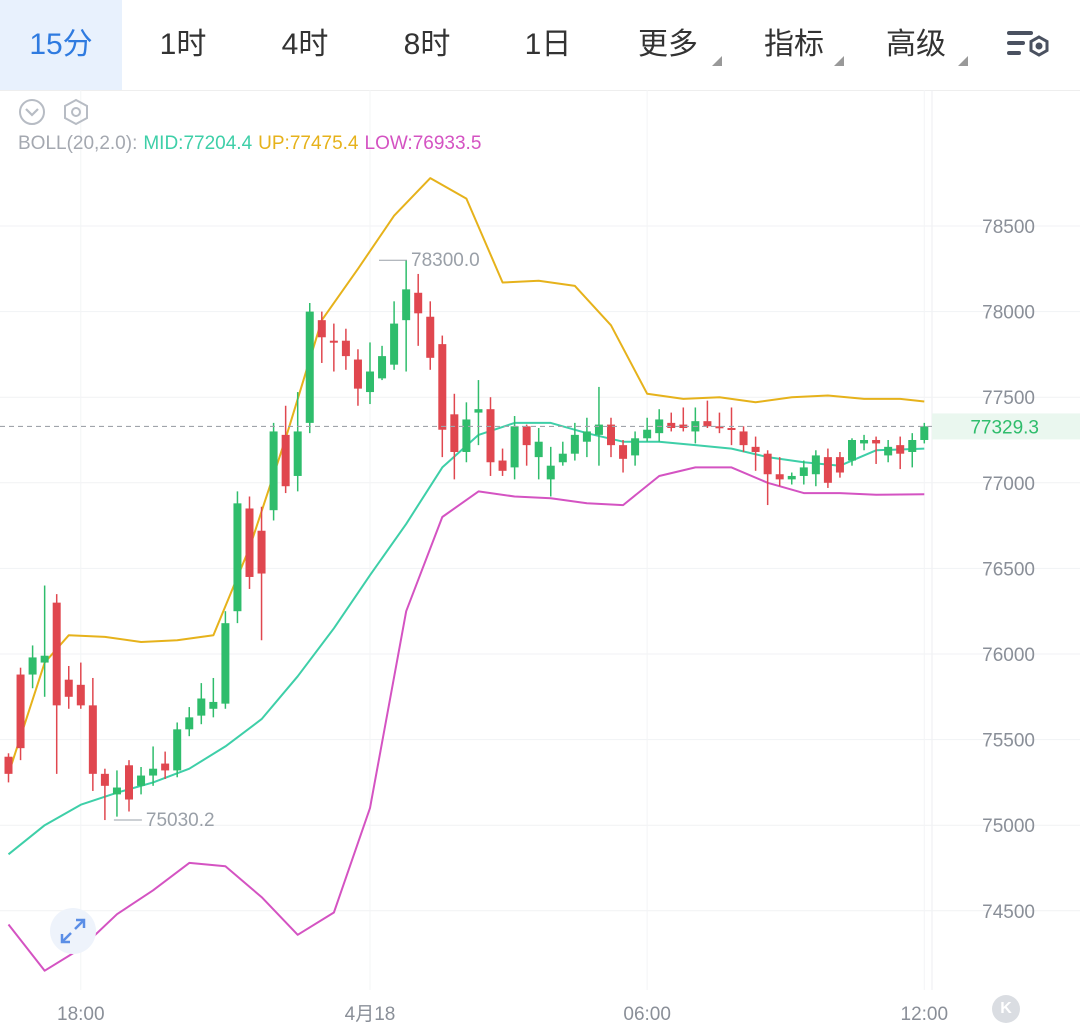 The width and height of the screenshot is (1080, 1030). What do you see at coordinates (61, 45) in the screenshot?
I see `tab-15min: 15分` at bounding box center [61, 45].